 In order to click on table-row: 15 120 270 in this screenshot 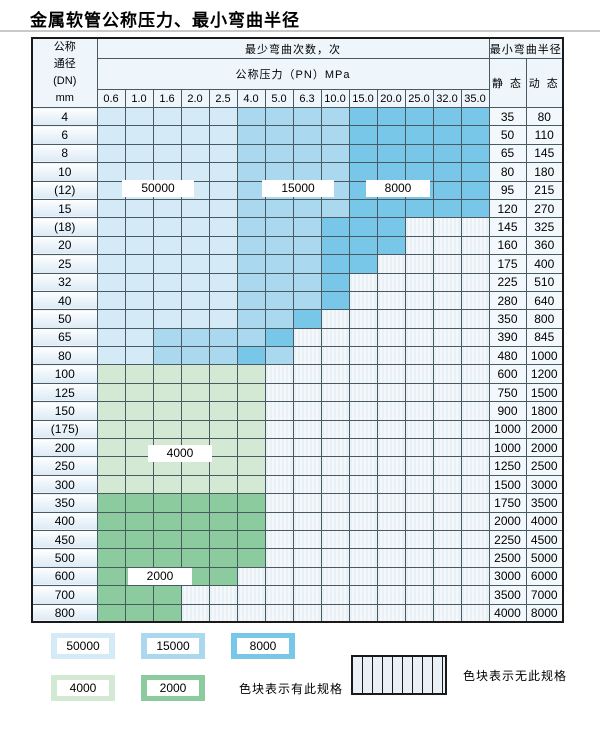, I will do `click(297, 208)`.